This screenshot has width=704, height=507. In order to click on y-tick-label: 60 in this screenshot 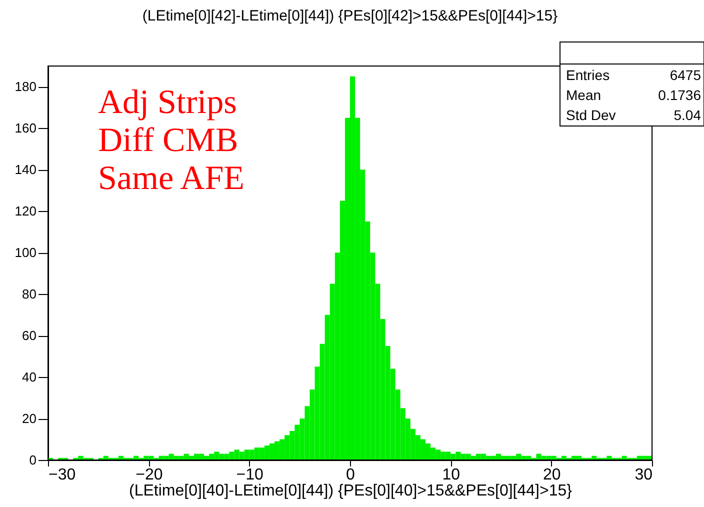, I will do `click(29, 336)`.